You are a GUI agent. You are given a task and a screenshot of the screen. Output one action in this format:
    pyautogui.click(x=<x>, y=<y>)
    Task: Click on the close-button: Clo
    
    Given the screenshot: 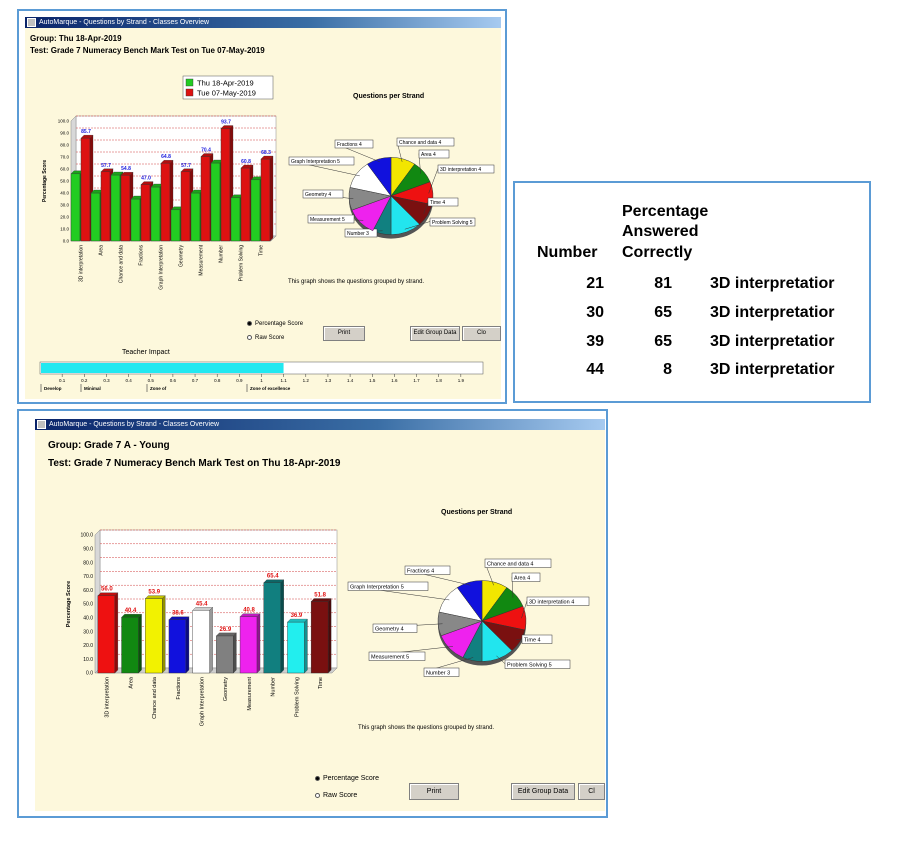 What is the action you would take?
    pyautogui.click(x=481, y=333)
    